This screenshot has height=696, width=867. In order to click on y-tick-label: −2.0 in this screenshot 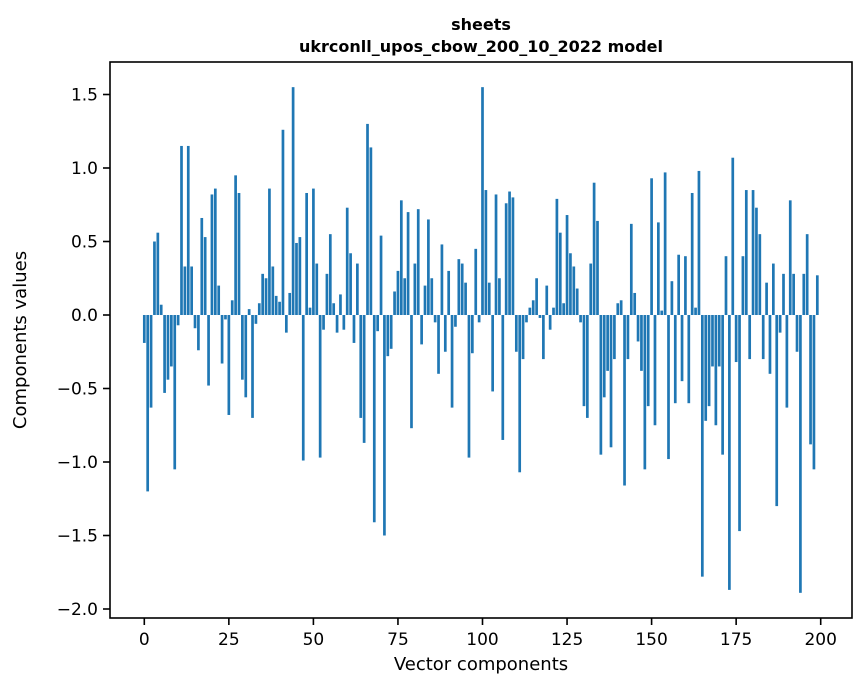, I will do `click(77, 610)`.